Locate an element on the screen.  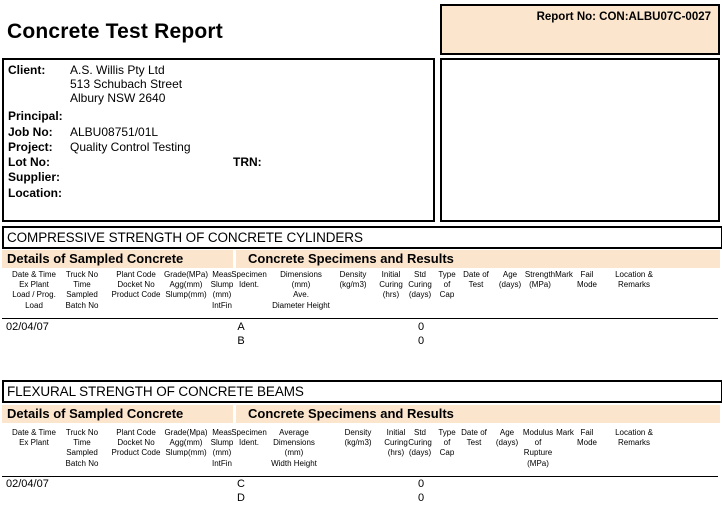
col-header-date-time: Date & Time Ex Plant is located at coordinates (33, 438).